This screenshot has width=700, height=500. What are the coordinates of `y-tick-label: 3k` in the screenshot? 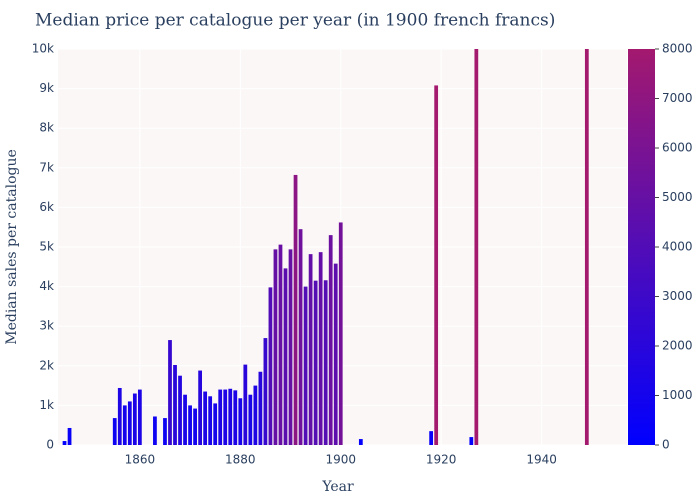 It's located at (46, 326).